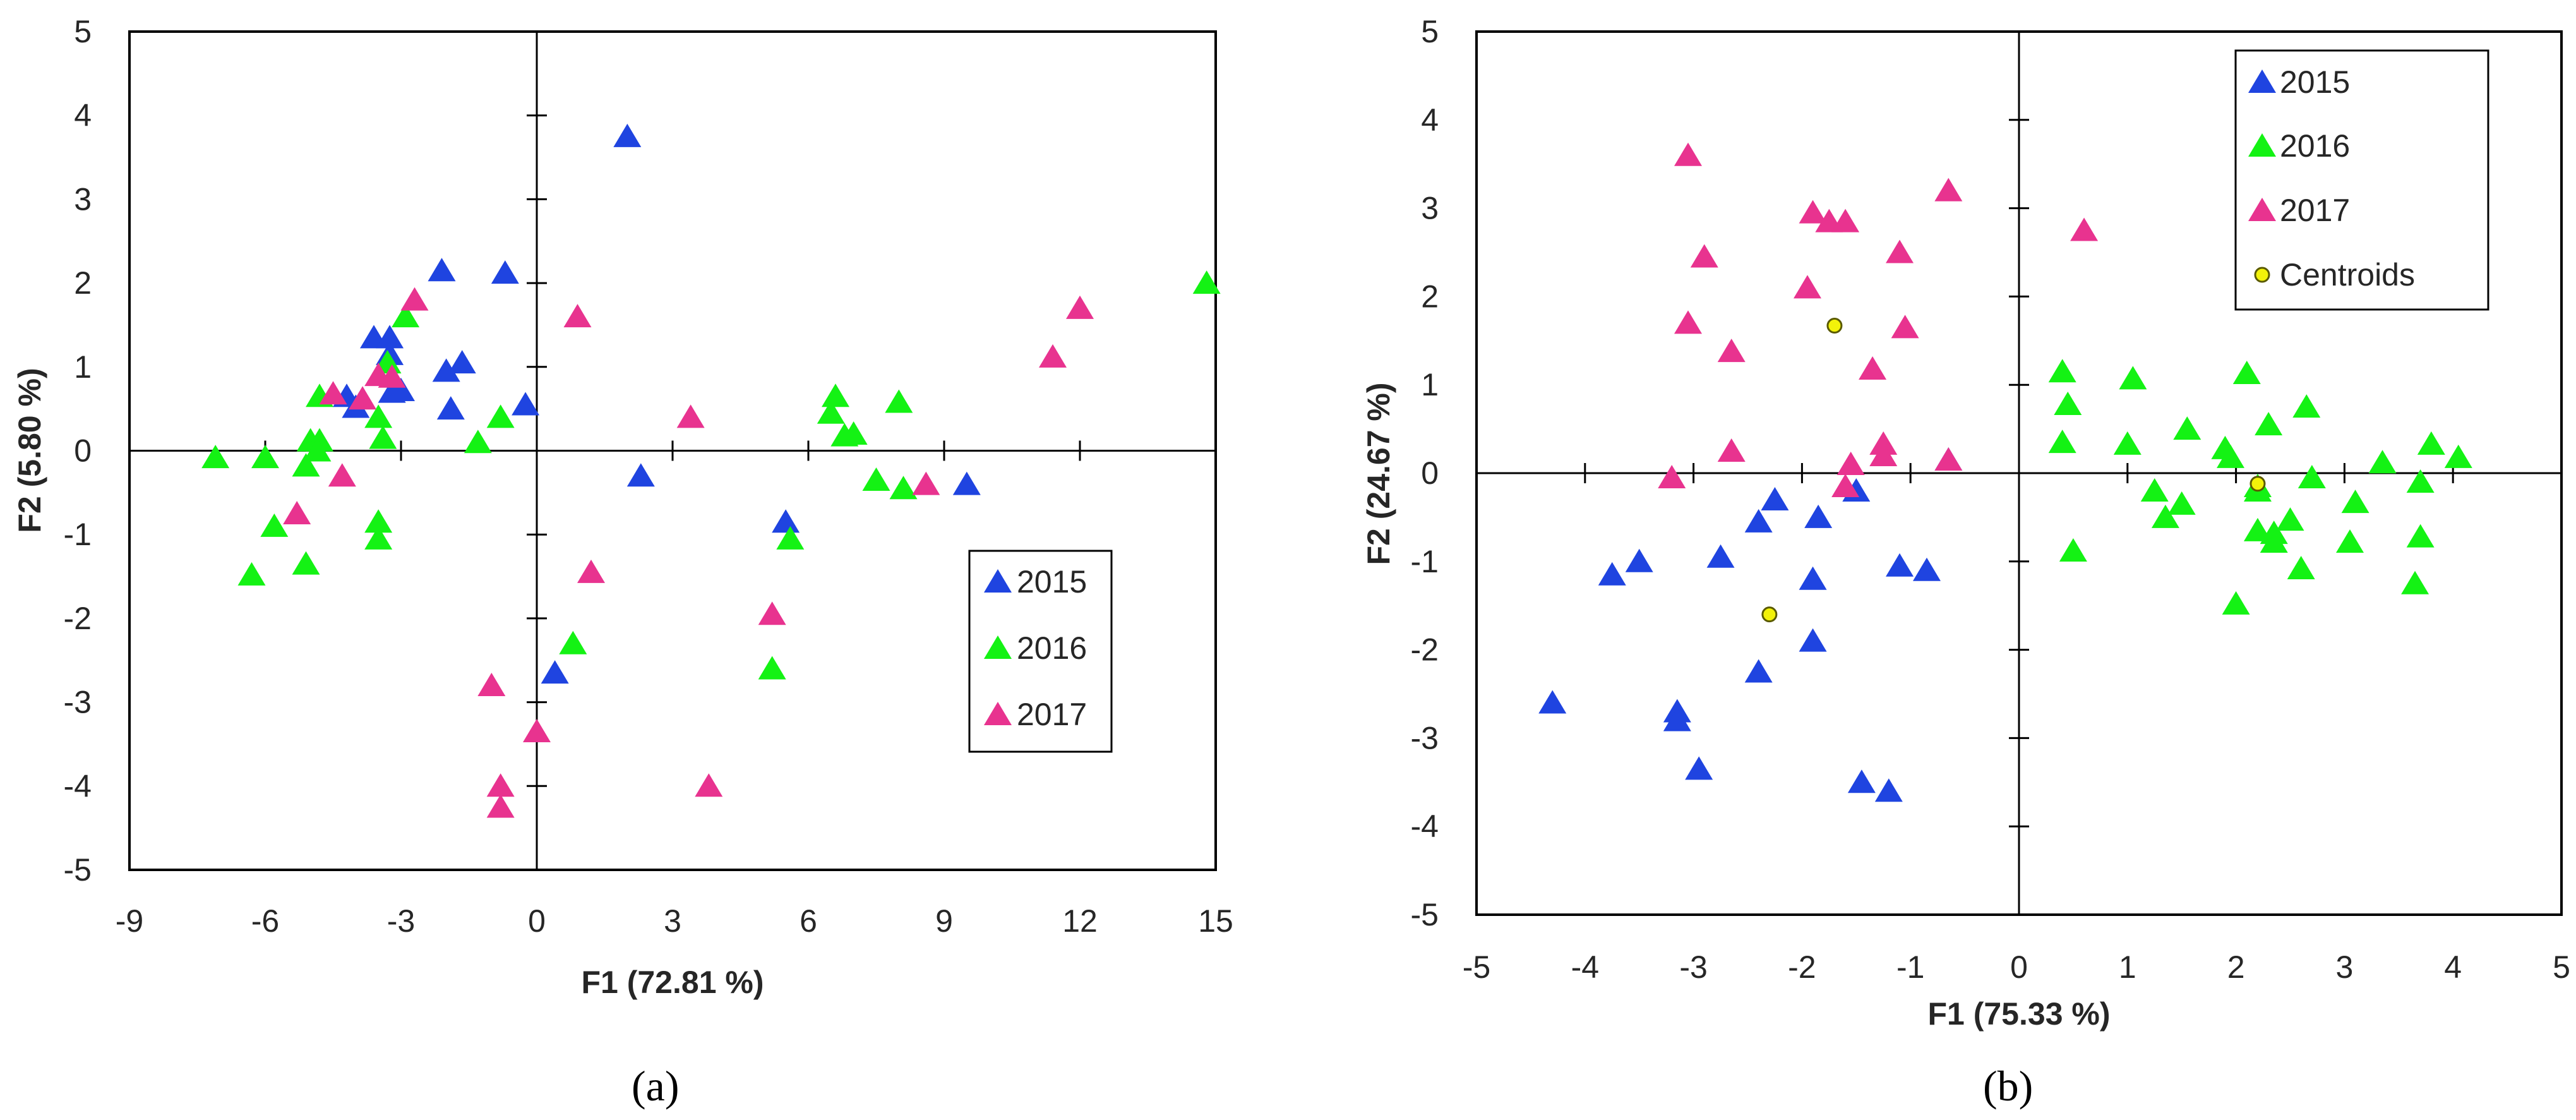  Describe the element at coordinates (2453, 967) in the screenshot. I see `x-tick-label: 4` at that location.